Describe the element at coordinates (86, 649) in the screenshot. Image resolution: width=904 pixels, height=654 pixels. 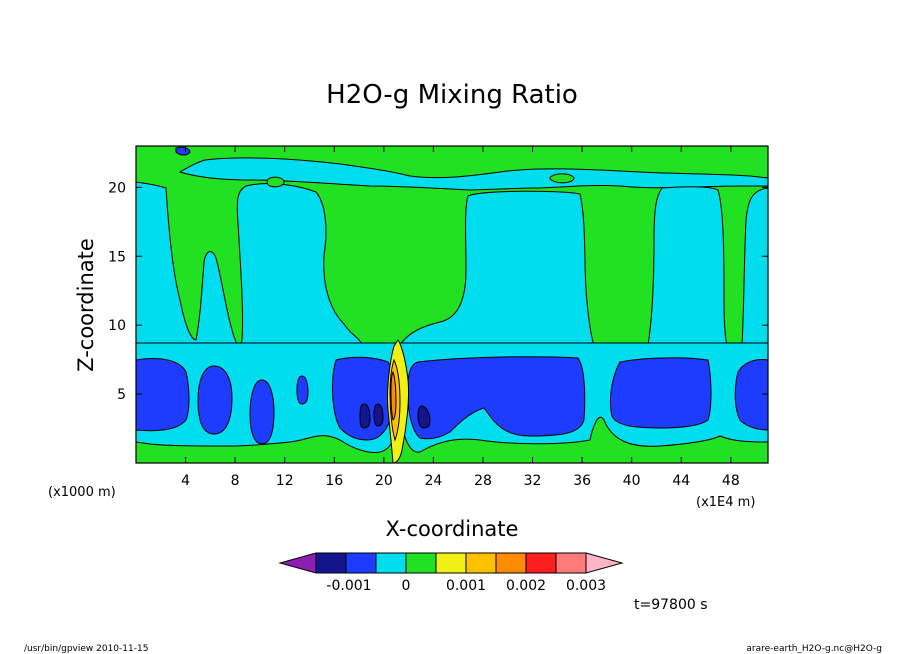
I see `footer-left: /usr/bin/gpview 2010-11-15` at that location.